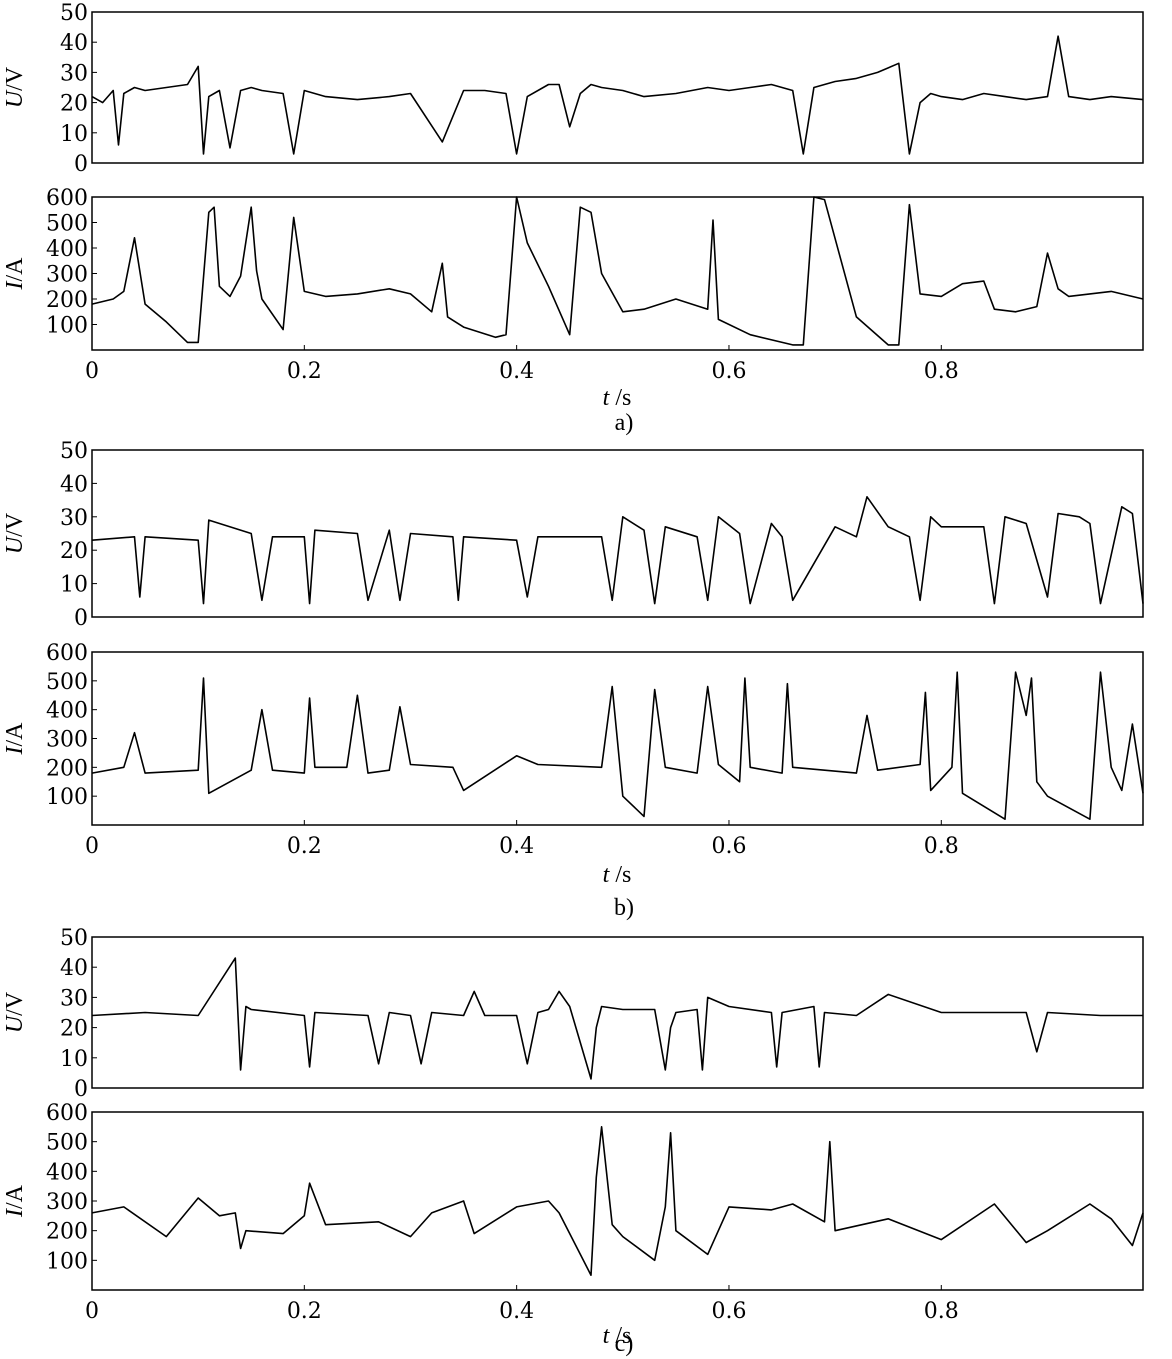 The height and width of the screenshot is (1359, 1172). I want to click on current-plot-frame, so click(617, 1201).